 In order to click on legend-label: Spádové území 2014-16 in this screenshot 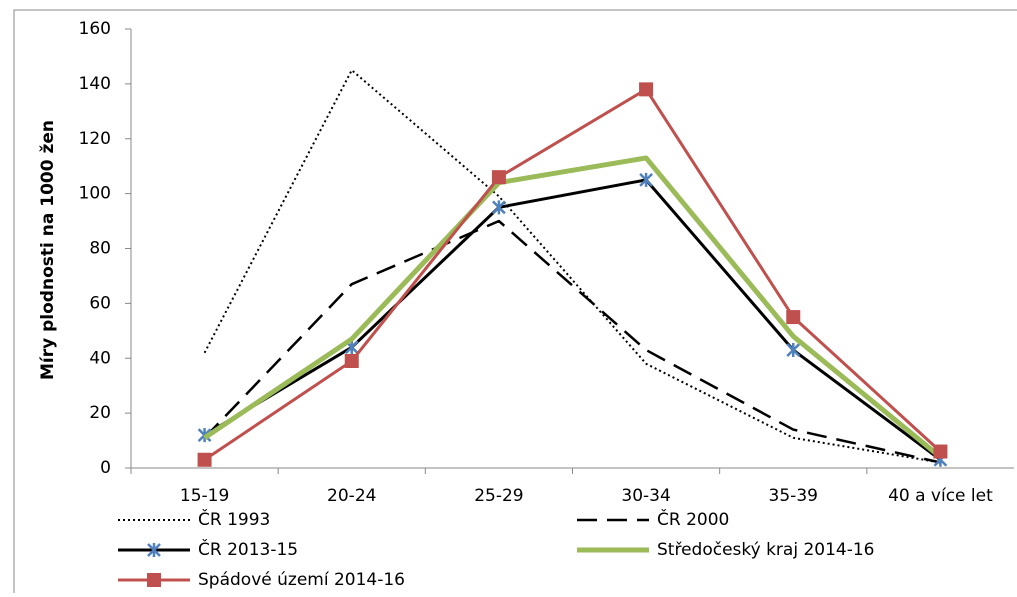, I will do `click(301, 580)`.